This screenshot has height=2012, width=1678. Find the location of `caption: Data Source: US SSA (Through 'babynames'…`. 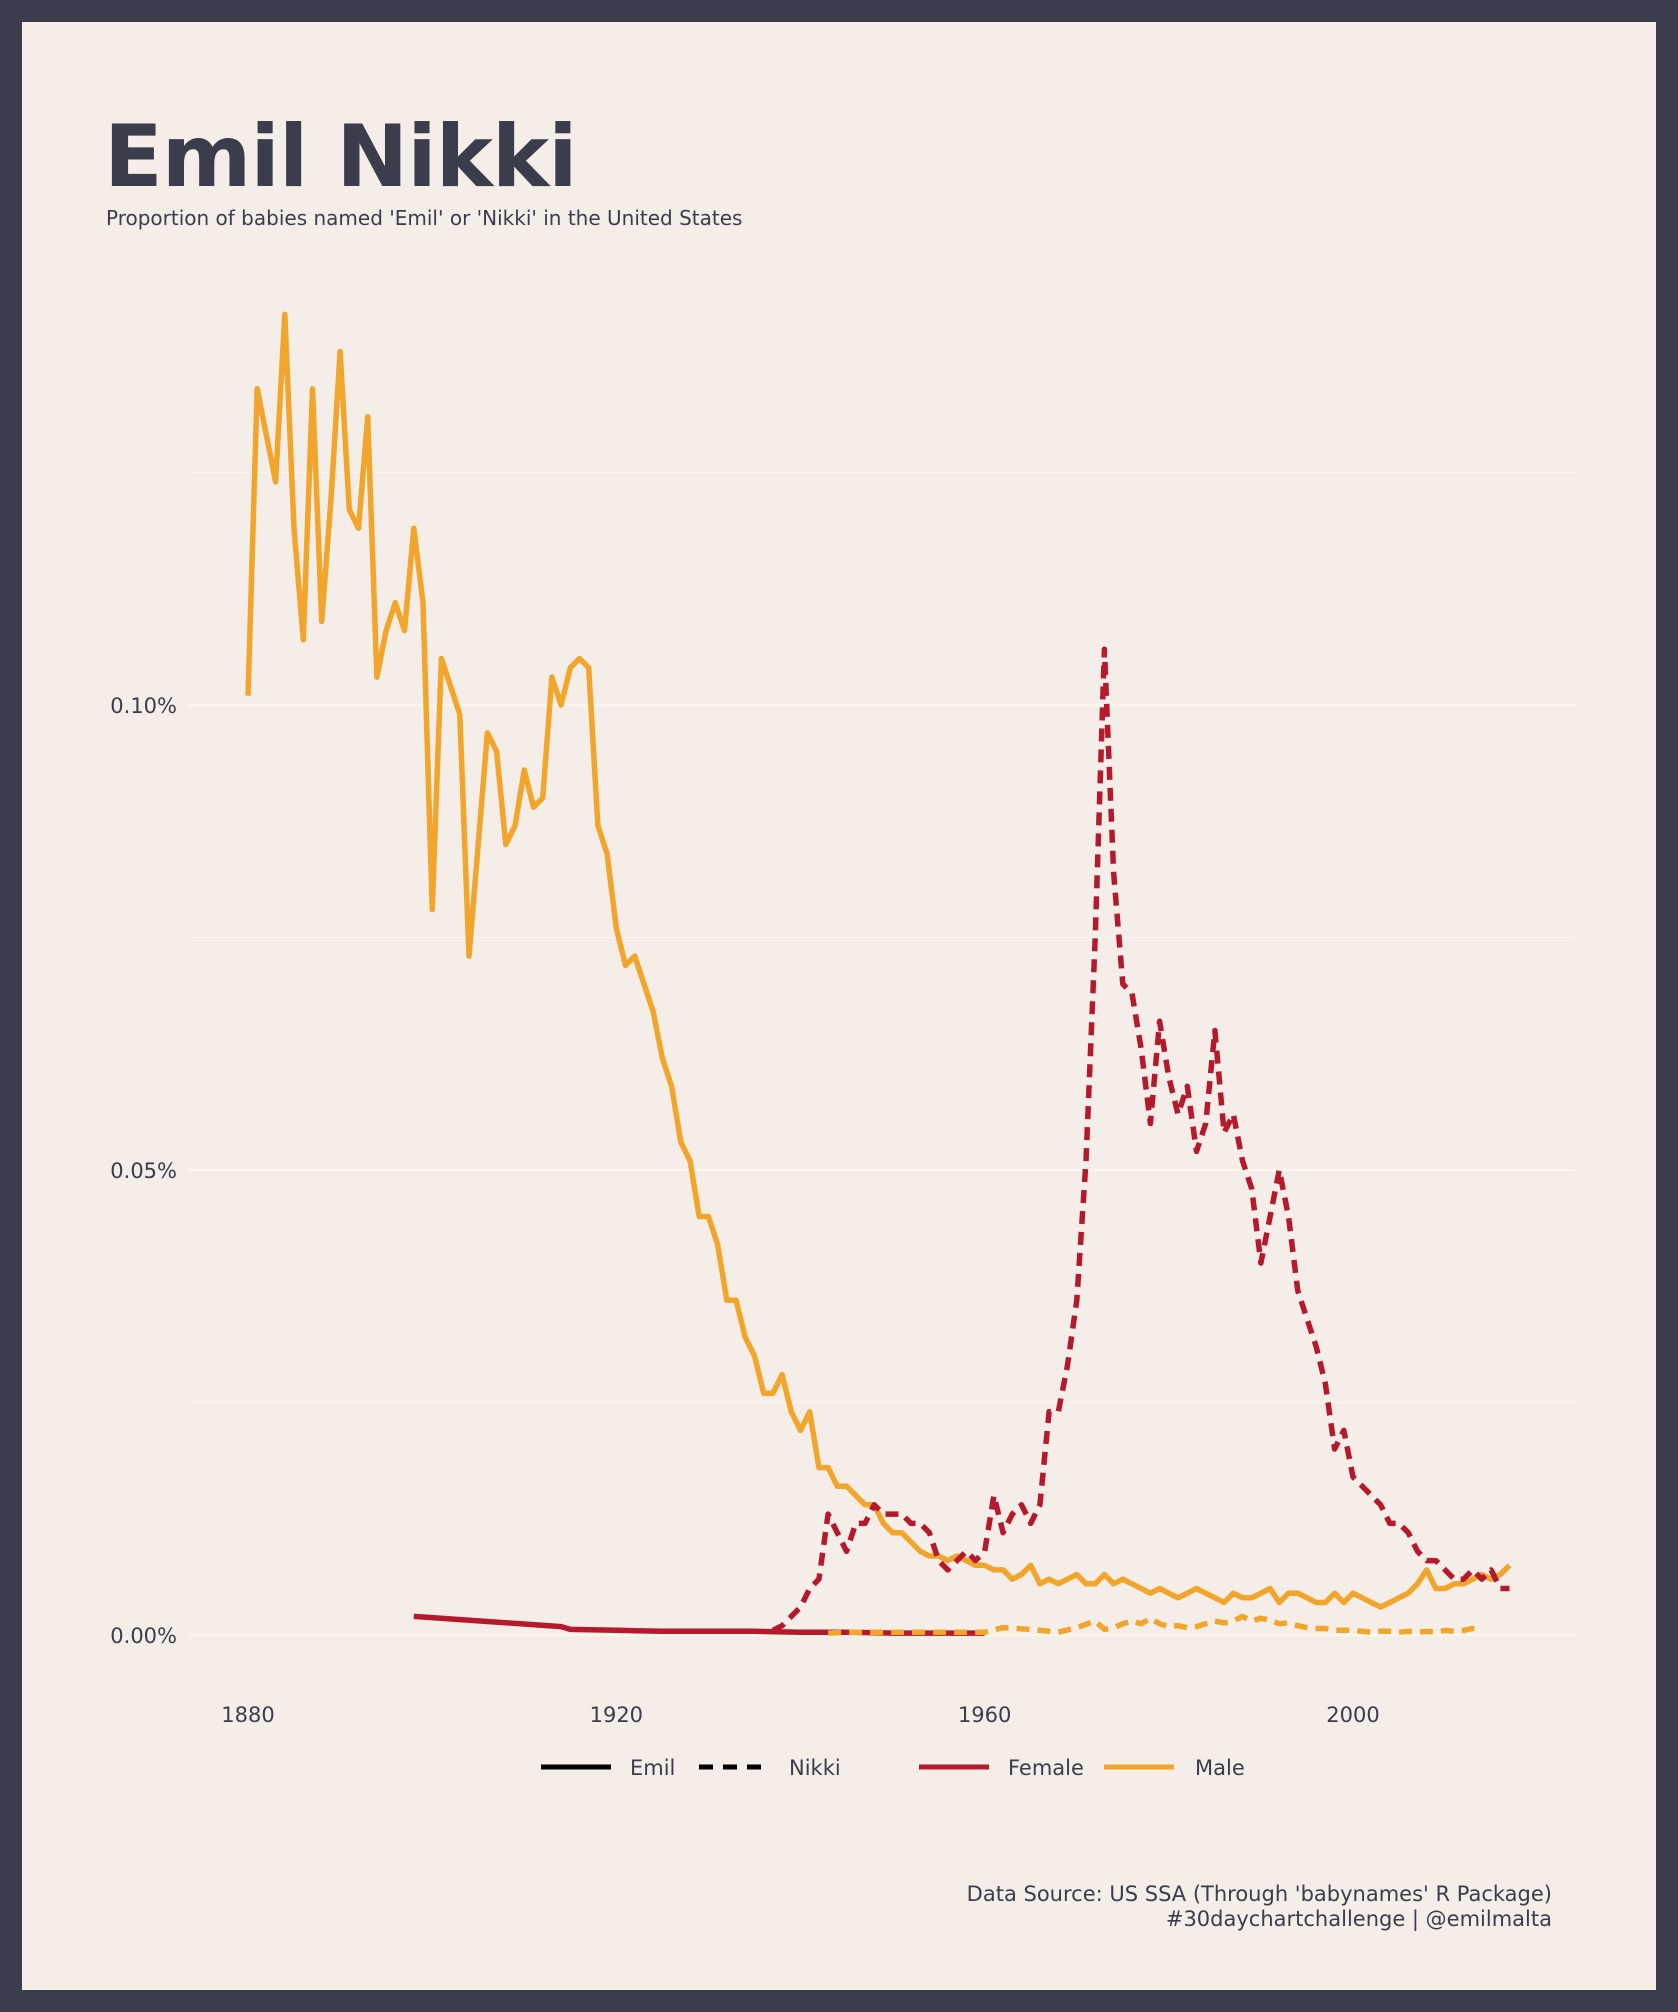

caption: Data Source: US SSA (Through 'babynames'… is located at coordinates (1259, 1907).